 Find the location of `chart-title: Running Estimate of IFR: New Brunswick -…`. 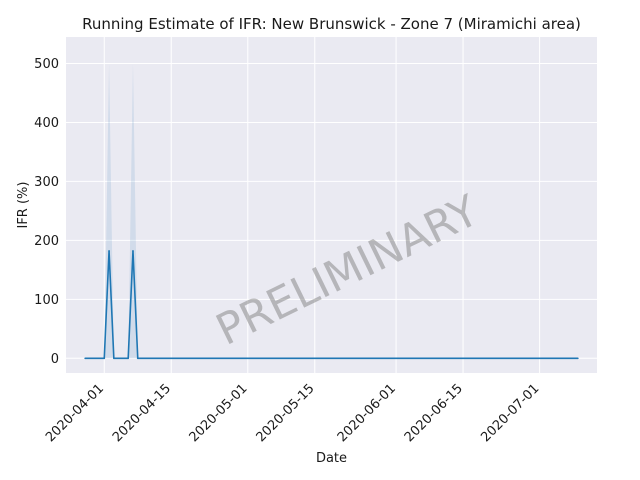

chart-title: Running Estimate of IFR: New Brunswick -… is located at coordinates (331, 24).